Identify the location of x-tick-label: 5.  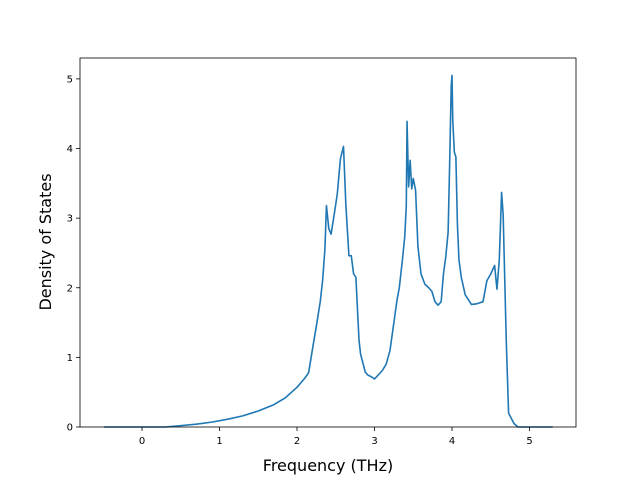
(529, 441).